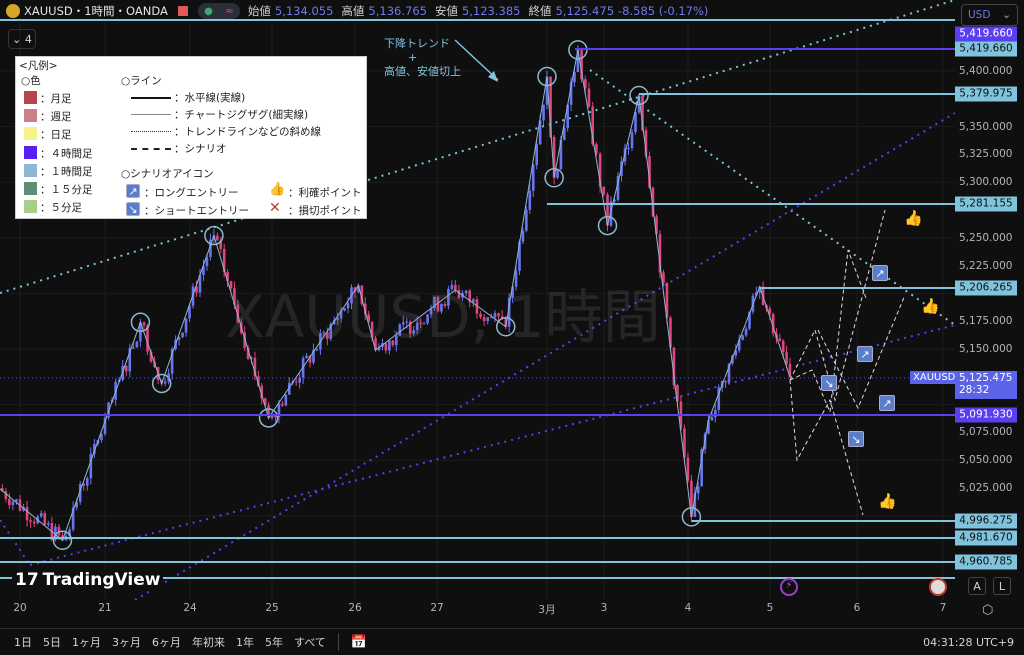  Describe the element at coordinates (274, 642) in the screenshot. I see `range-button: 5年` at that location.